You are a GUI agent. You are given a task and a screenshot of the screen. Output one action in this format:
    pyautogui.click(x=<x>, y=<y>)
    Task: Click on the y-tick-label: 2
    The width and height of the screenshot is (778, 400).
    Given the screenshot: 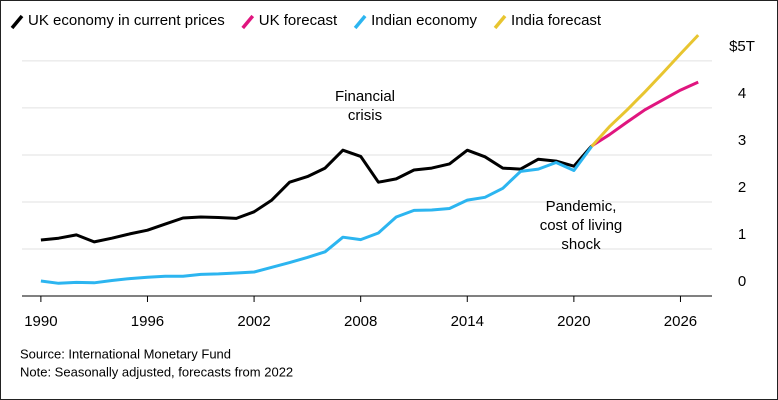 What is the action you would take?
    pyautogui.click(x=742, y=187)
    